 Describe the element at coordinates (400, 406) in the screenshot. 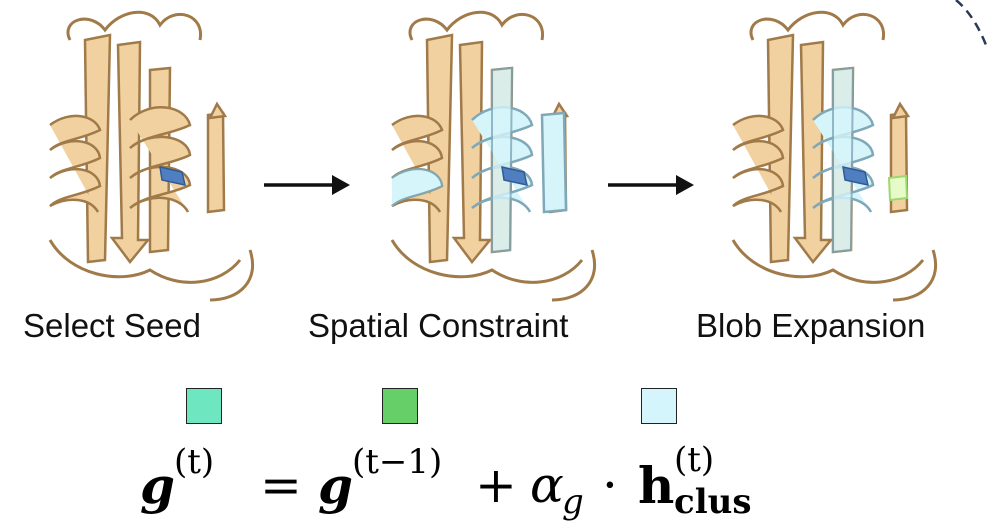

I see `color-swatch-green` at that location.